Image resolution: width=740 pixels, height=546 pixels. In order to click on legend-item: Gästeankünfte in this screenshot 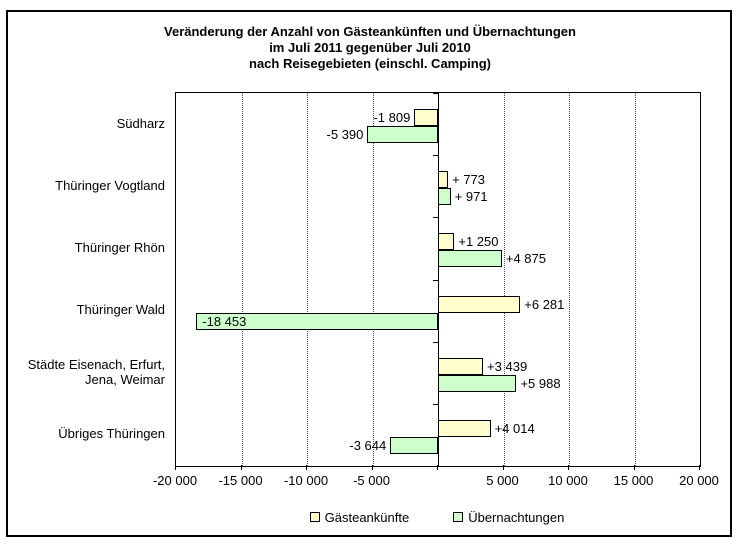, I will do `click(359, 517)`.